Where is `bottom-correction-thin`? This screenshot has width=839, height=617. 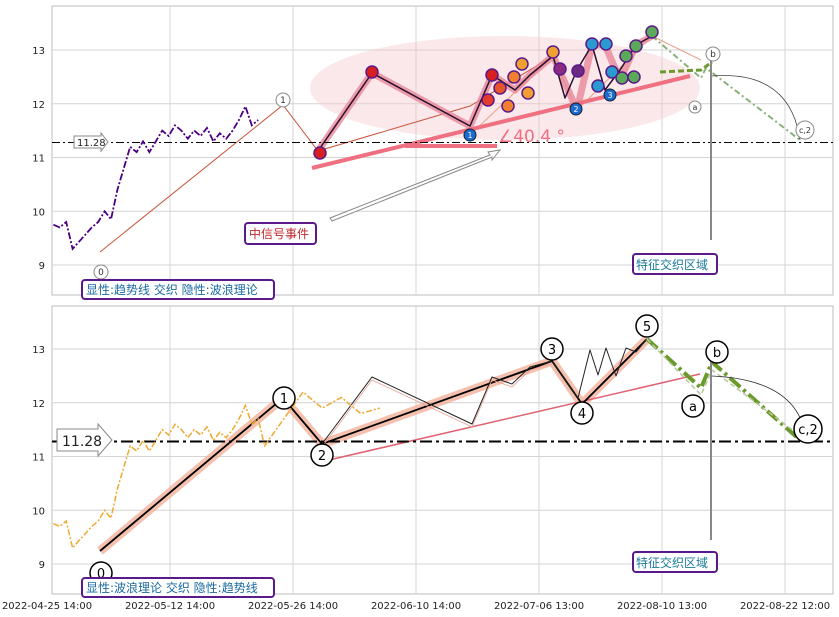
bottom-correction-thin is located at coordinates (726, 389).